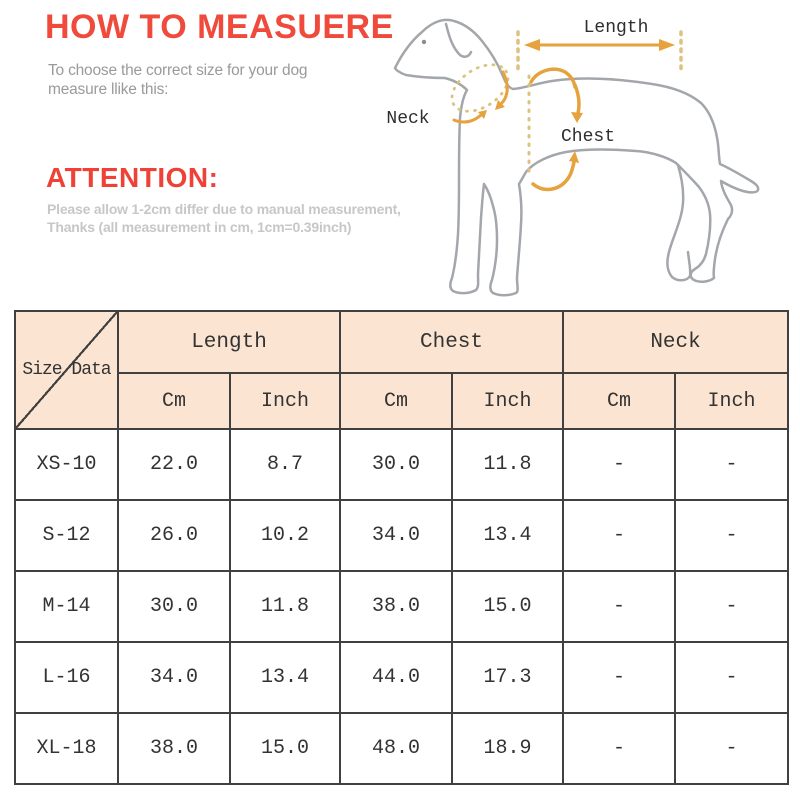 The image size is (800, 800). Describe the element at coordinates (679, 222) in the screenshot. I see `dog-far-hind-leg` at that location.